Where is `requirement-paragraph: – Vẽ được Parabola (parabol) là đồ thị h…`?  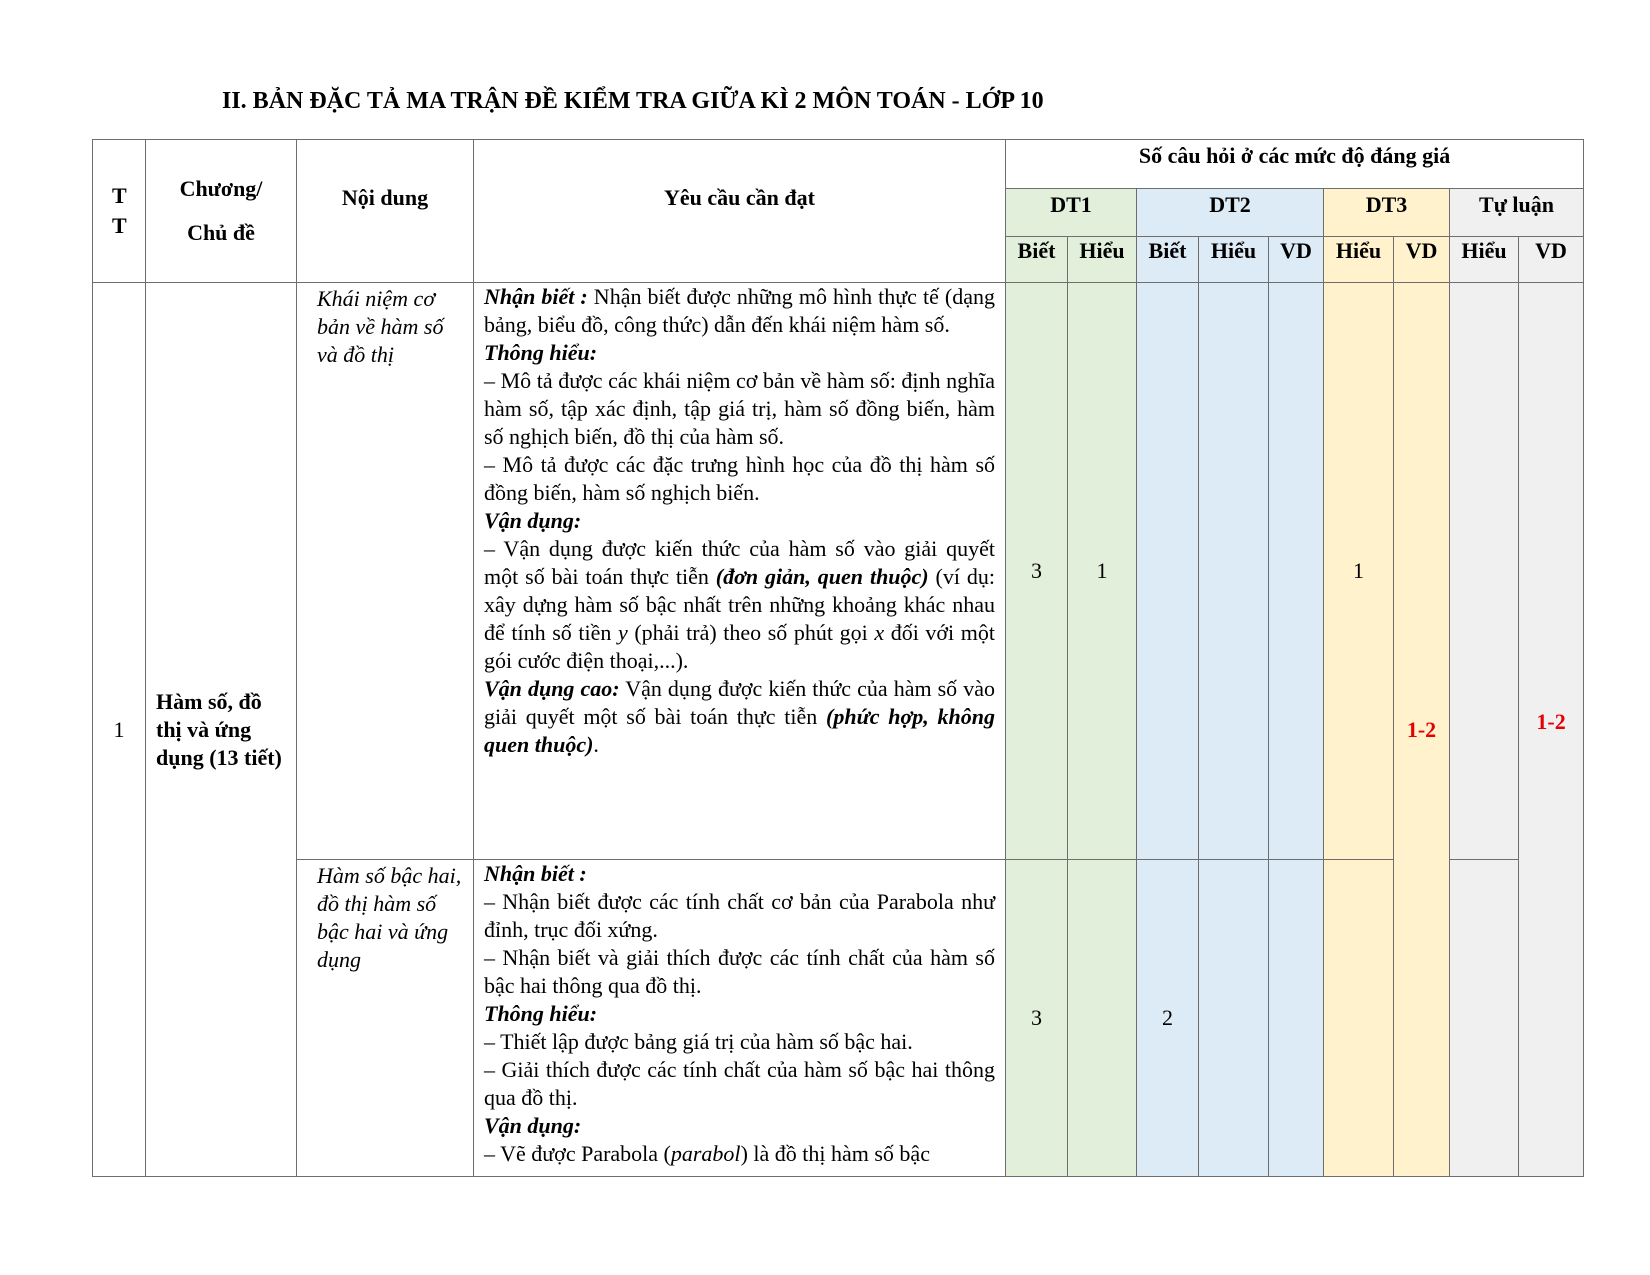 requirement-paragraph: – Vẽ được Parabola (parabol) là đồ thị h… is located at coordinates (739, 1154).